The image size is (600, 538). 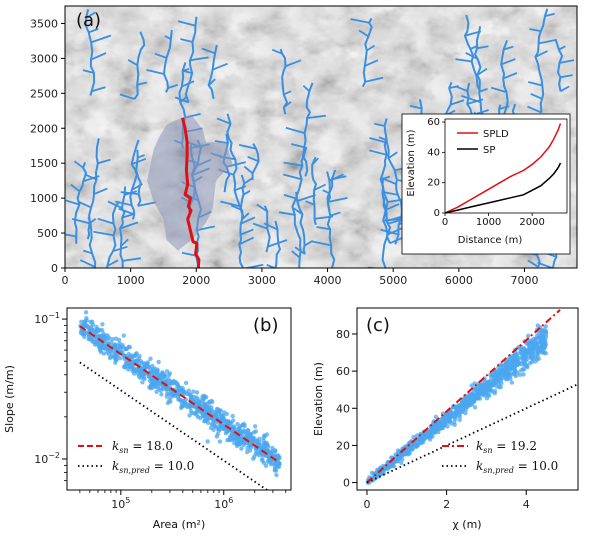 I want to click on panel-b-legend-pred: ksn,pred = 10.0, so click(x=153, y=467).